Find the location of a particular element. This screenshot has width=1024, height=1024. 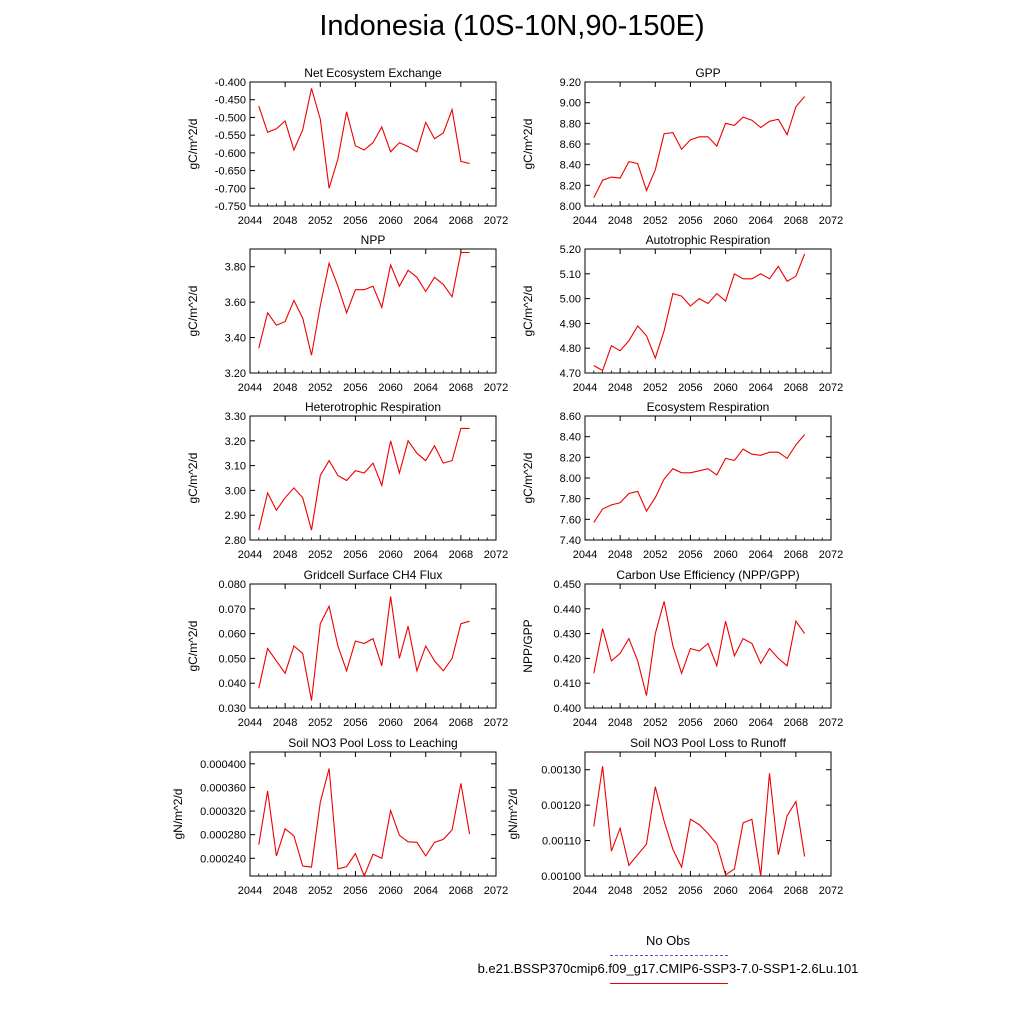

gpp-y-axis-label: gC/m^2/d is located at coordinates (528, 144).